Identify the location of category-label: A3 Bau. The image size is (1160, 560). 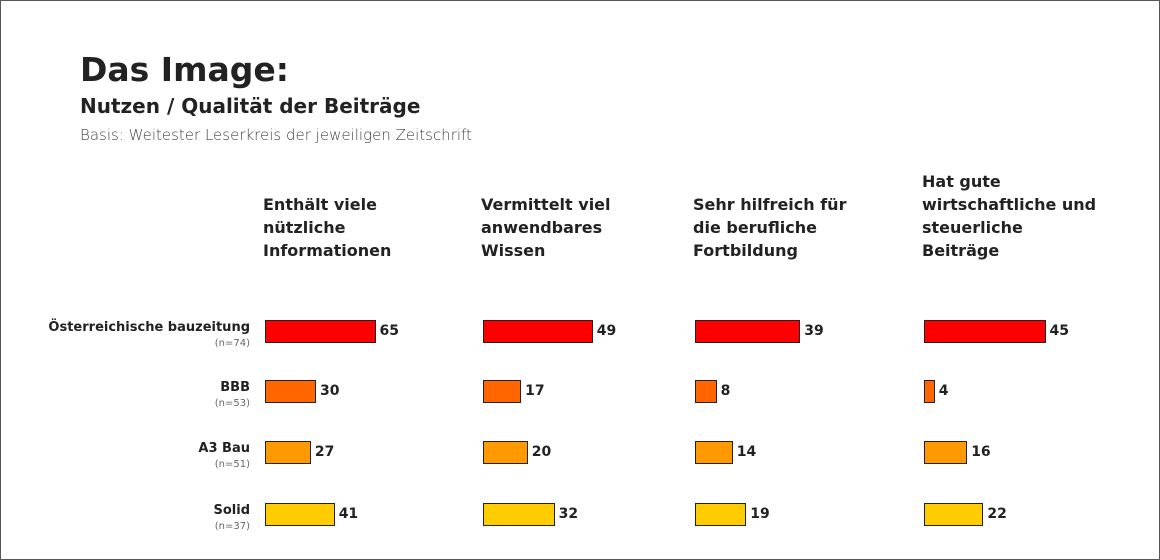
(224, 448).